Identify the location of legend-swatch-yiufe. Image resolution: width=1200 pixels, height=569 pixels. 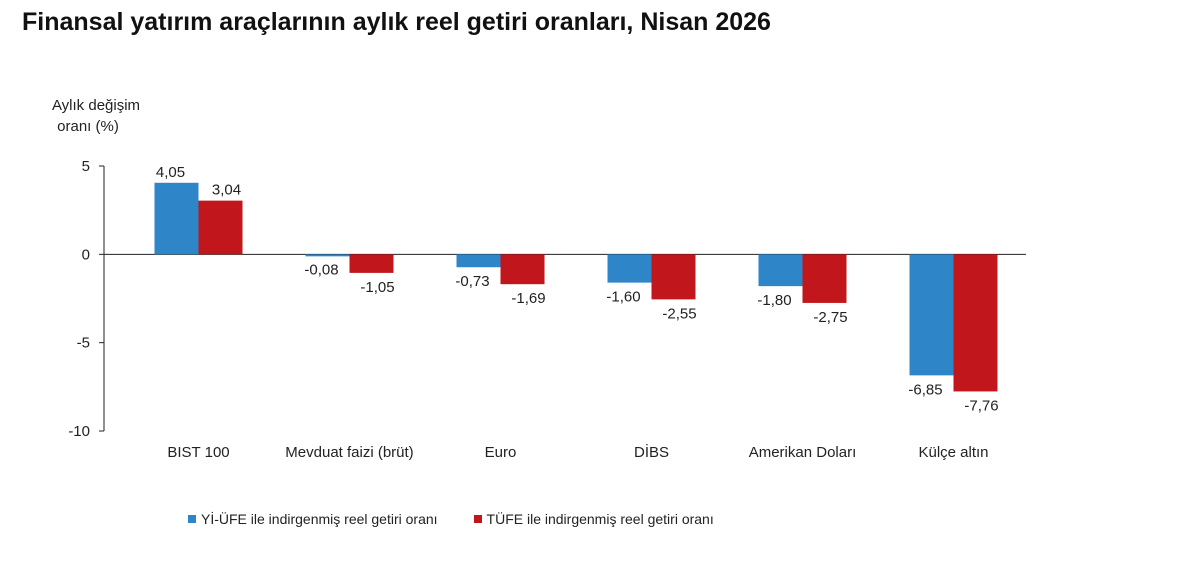
(192, 519).